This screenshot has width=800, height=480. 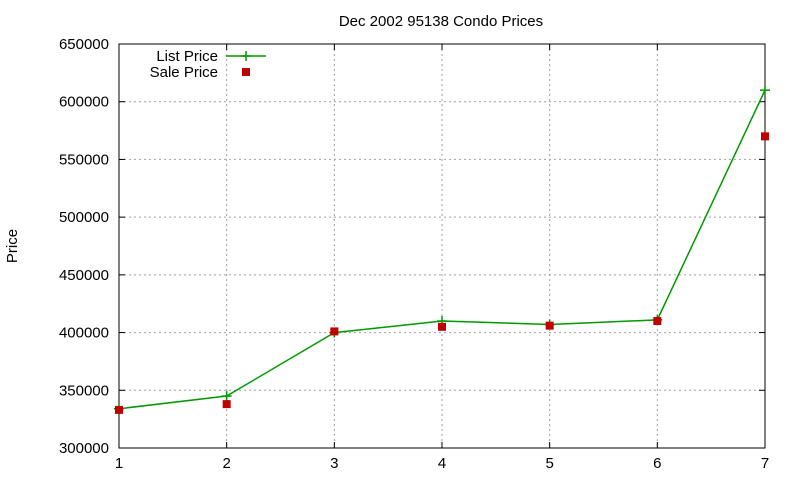 I want to click on y-tick-label: 350000, so click(x=84, y=390).